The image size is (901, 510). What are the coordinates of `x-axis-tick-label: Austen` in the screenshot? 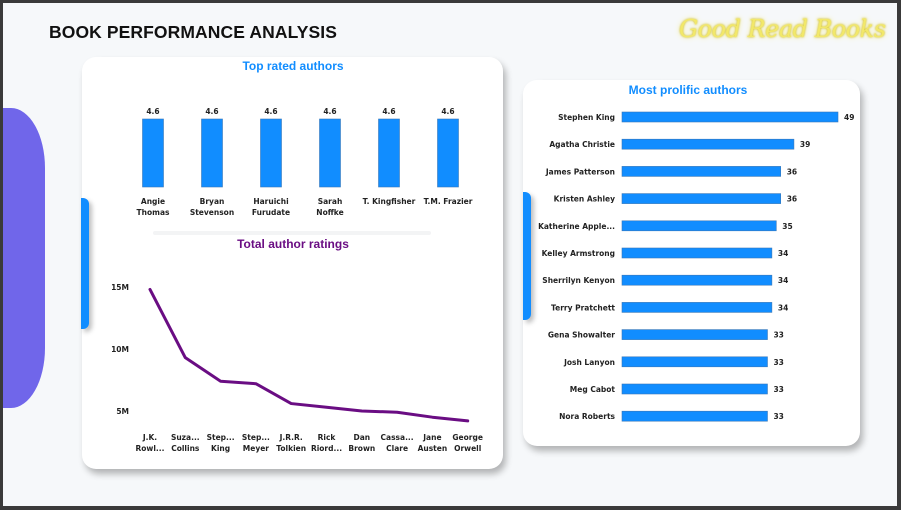 It's located at (433, 448).